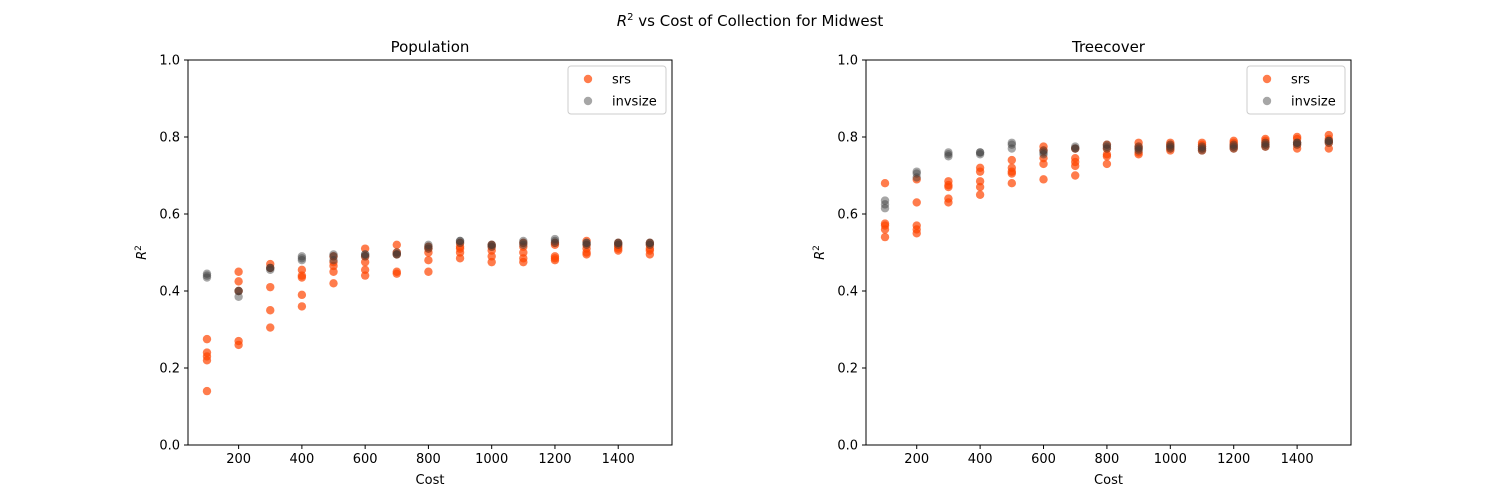 This screenshot has width=1500, height=500. What do you see at coordinates (1267, 79) in the screenshot?
I see `legend-marker-srs` at bounding box center [1267, 79].